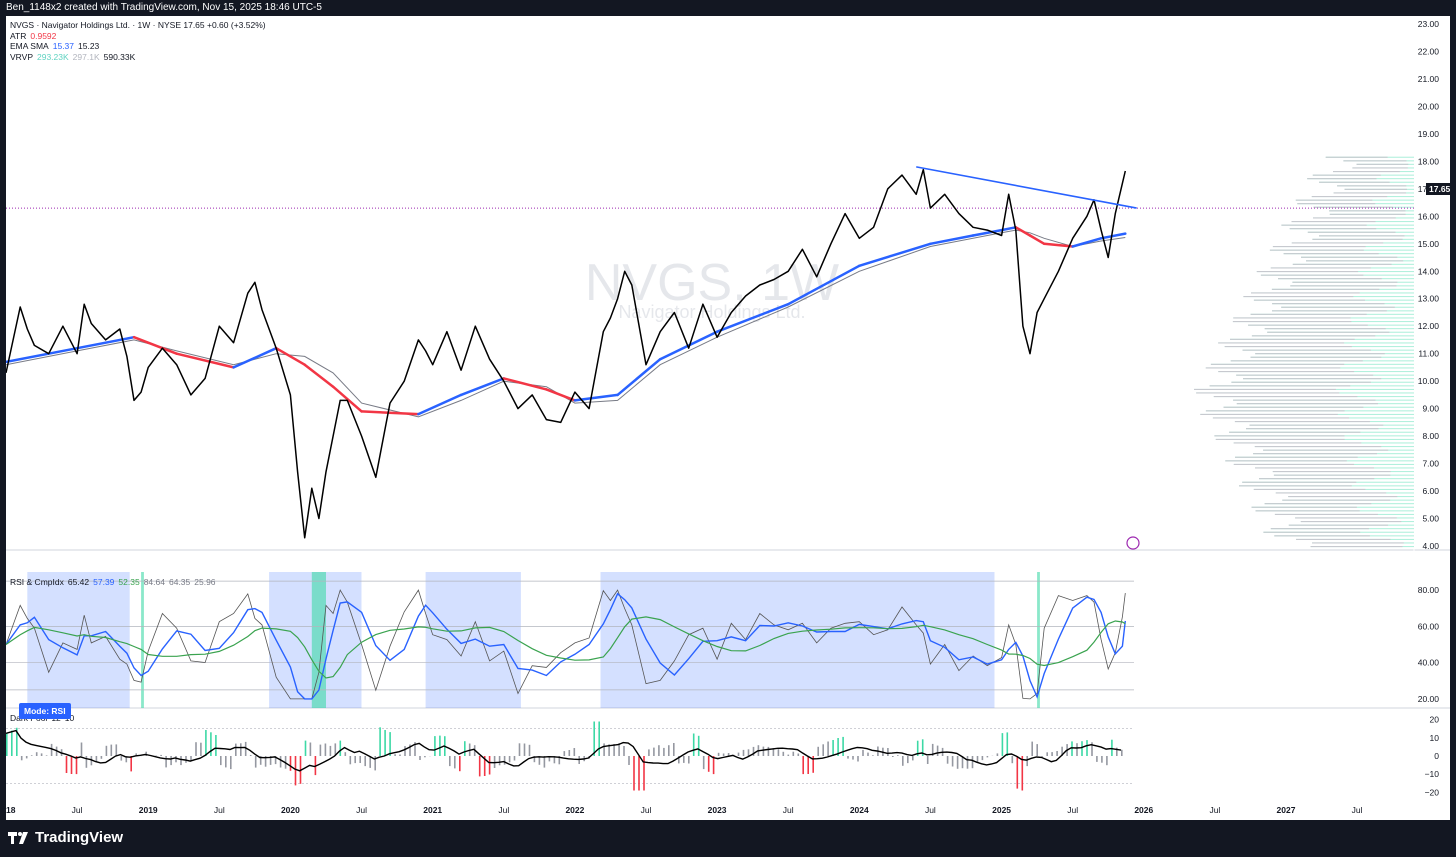 The width and height of the screenshot is (1456, 857). I want to click on time-axis-label: 2022, so click(574, 810).